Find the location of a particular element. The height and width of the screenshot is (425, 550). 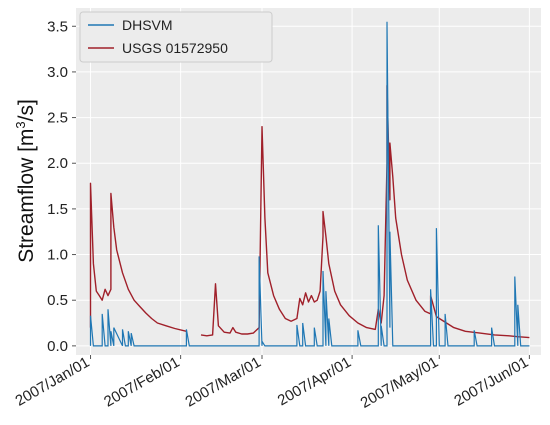

usgs-series-line is located at coordinates (138, 257).